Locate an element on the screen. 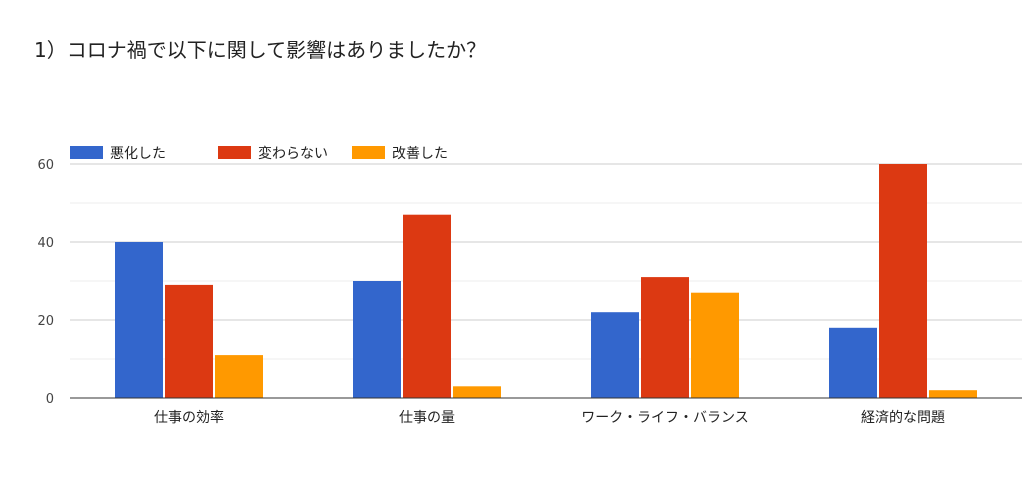 The image size is (1024, 501). legend-item: 変わらない is located at coordinates (273, 153).